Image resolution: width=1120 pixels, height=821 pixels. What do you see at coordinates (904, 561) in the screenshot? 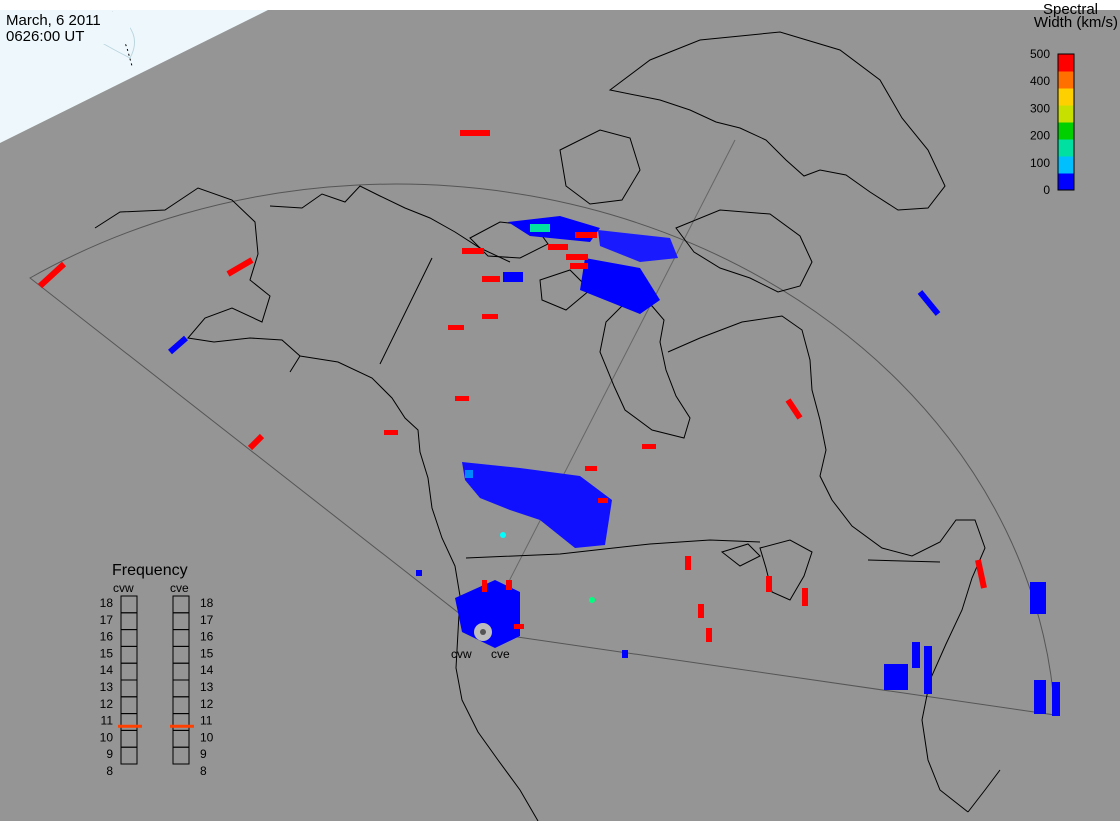
I see `us-northeast-border` at bounding box center [904, 561].